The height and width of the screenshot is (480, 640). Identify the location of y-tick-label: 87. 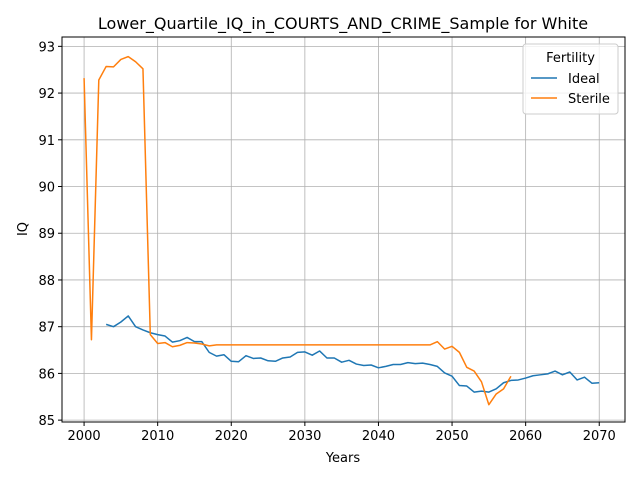
(46, 328).